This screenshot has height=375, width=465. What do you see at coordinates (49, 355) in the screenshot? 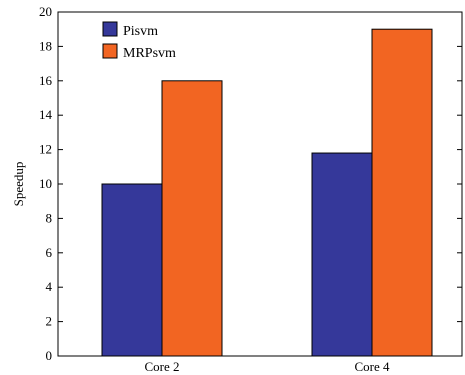
I see `y-tick-label: 0` at bounding box center [49, 355].